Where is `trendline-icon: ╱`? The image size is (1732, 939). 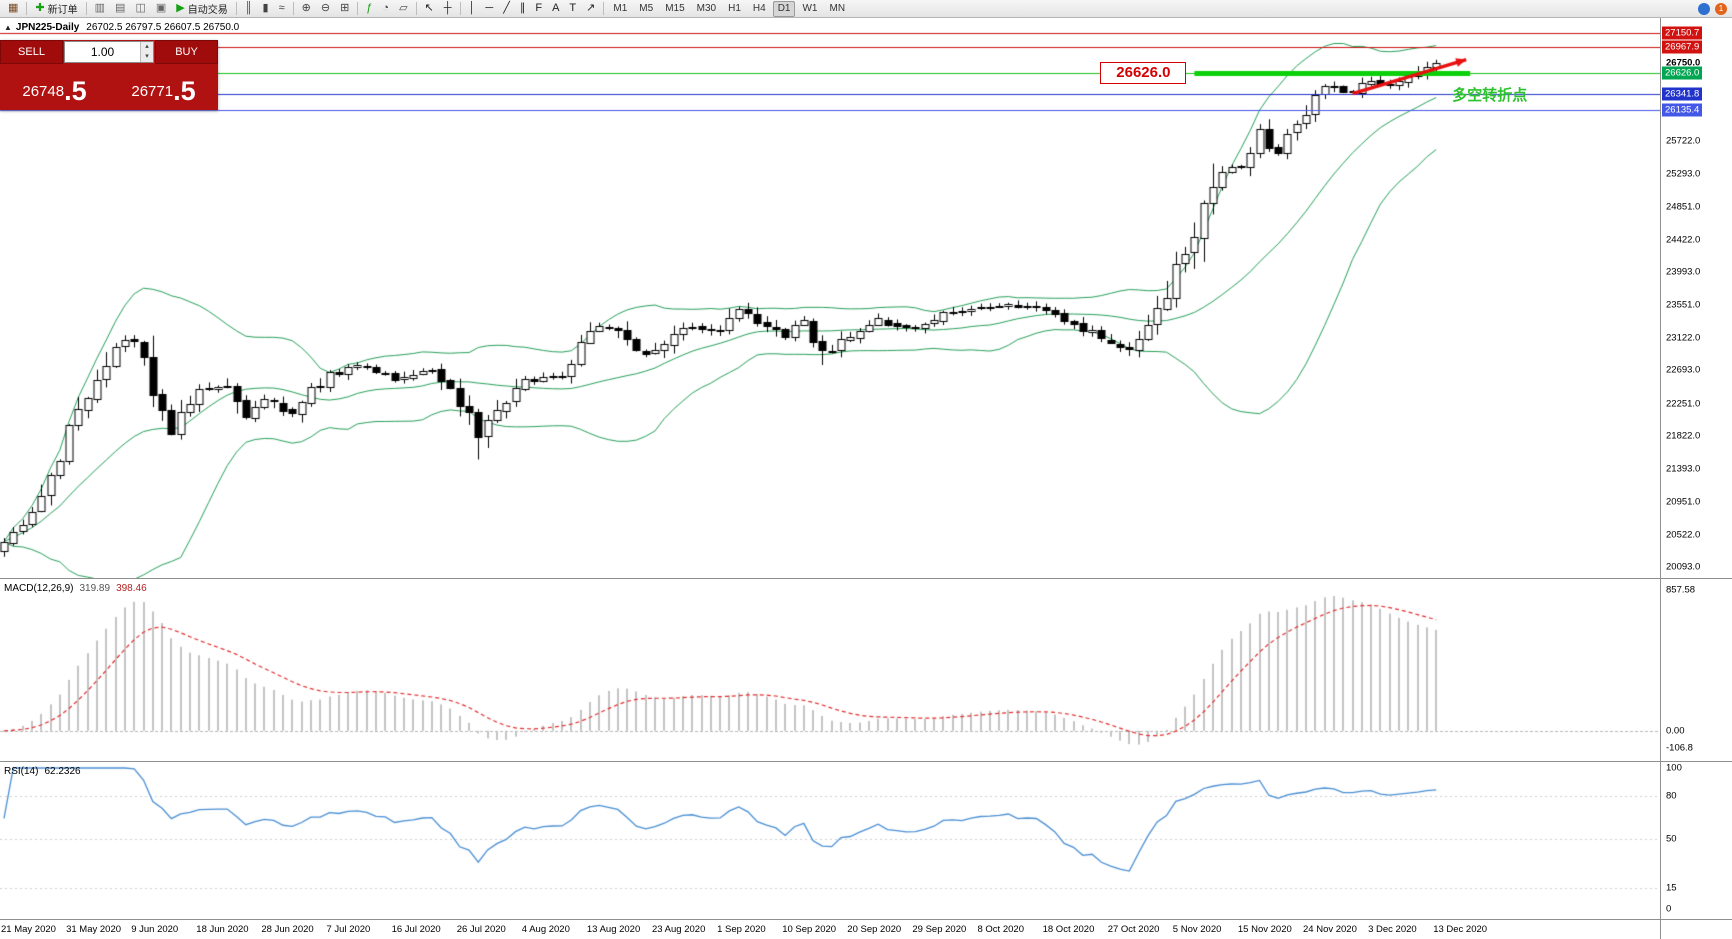 trendline-icon: ╱ is located at coordinates (506, 8).